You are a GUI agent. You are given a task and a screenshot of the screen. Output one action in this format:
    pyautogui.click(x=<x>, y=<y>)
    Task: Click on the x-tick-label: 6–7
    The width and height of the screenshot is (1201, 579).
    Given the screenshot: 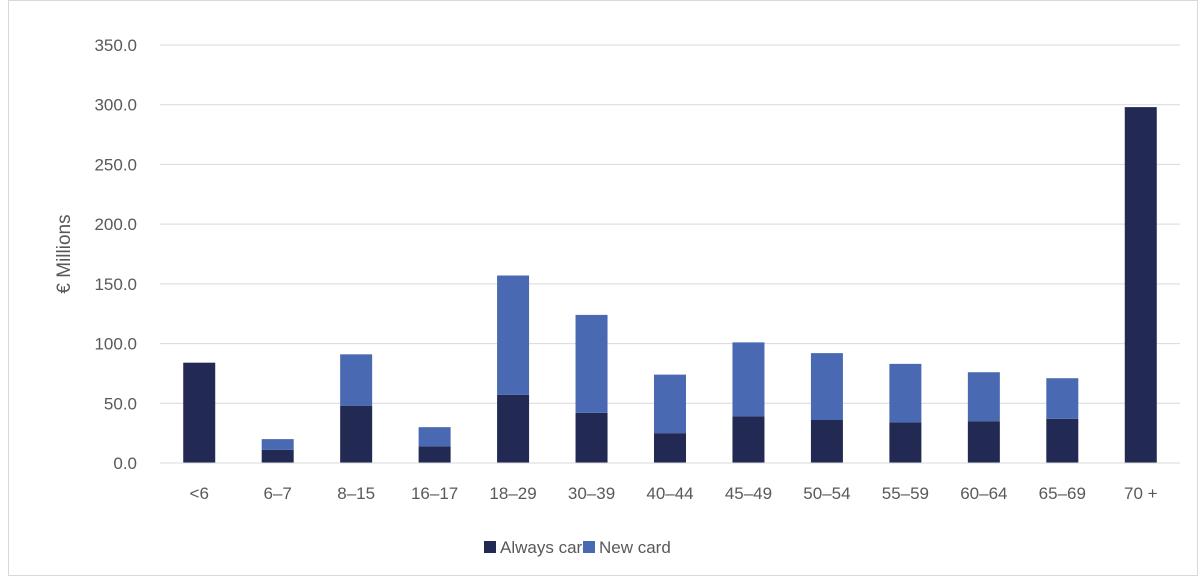 What is the action you would take?
    pyautogui.click(x=278, y=493)
    